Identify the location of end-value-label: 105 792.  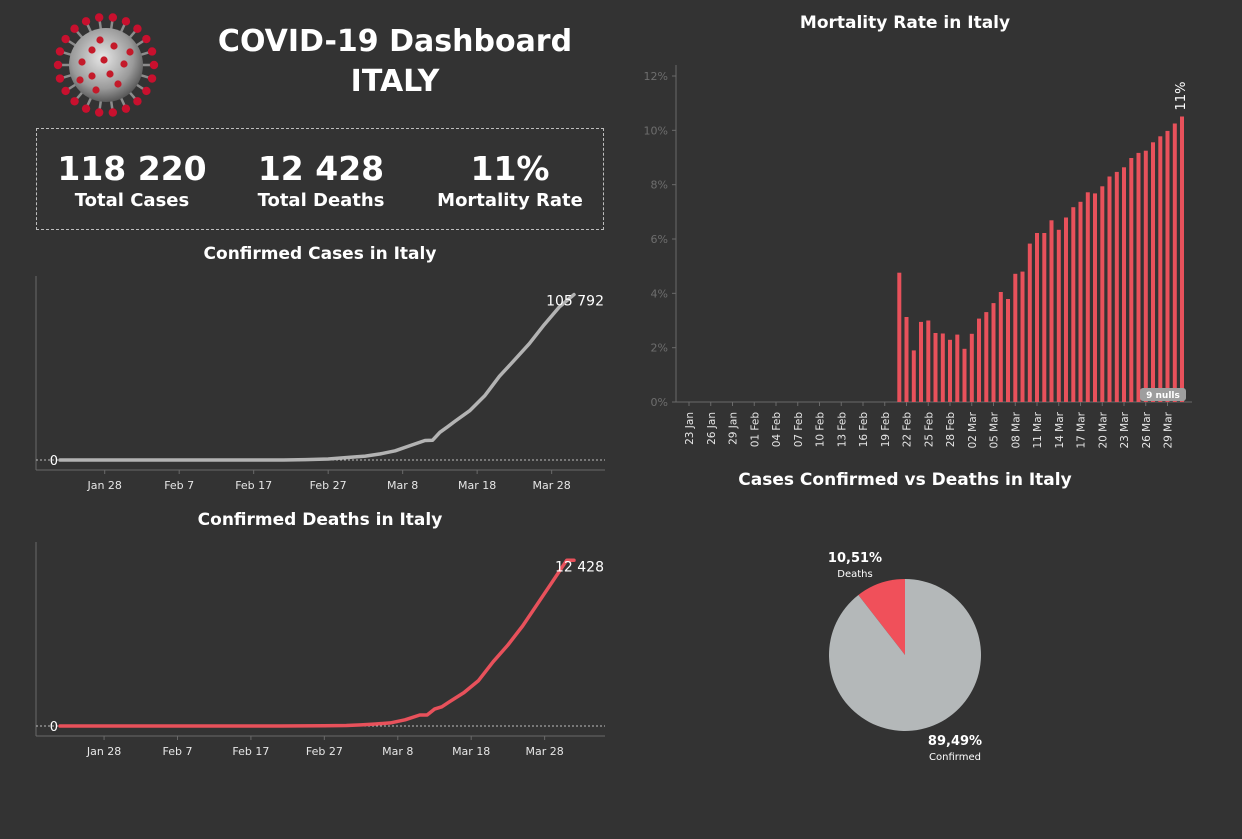
(575, 302).